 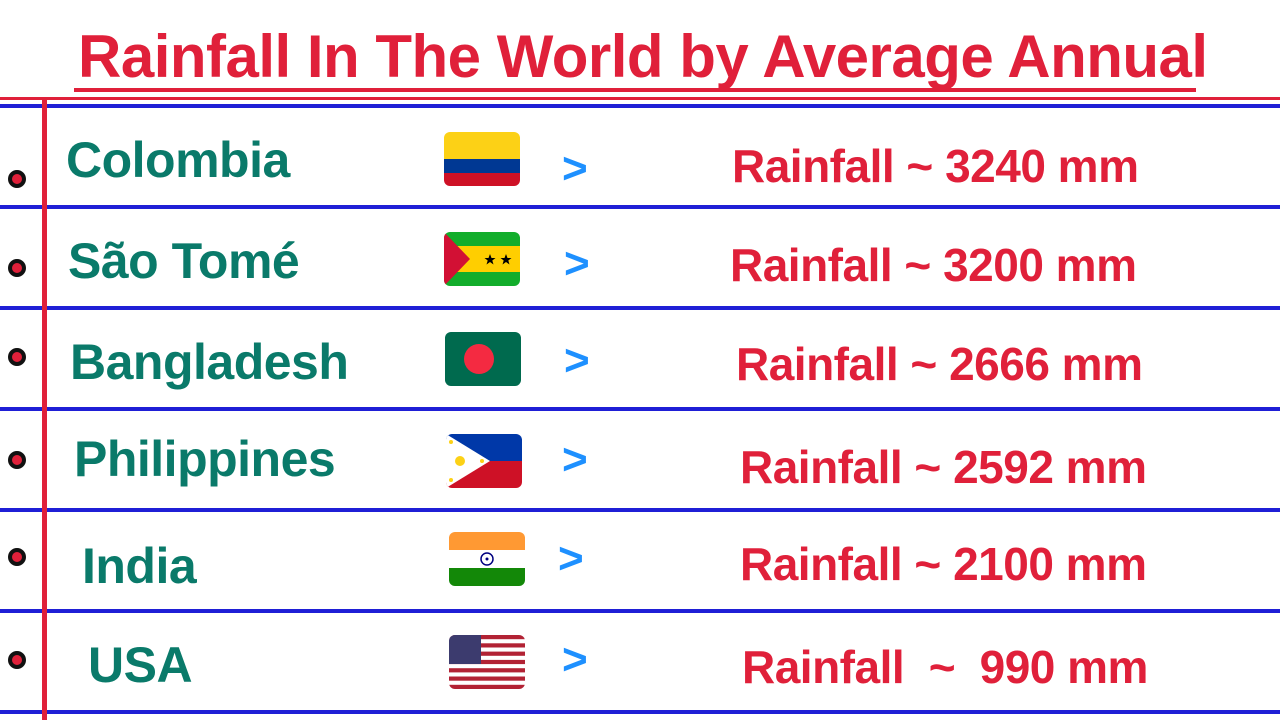 What do you see at coordinates (487, 662) in the screenshot?
I see `usa-flag-icon` at bounding box center [487, 662].